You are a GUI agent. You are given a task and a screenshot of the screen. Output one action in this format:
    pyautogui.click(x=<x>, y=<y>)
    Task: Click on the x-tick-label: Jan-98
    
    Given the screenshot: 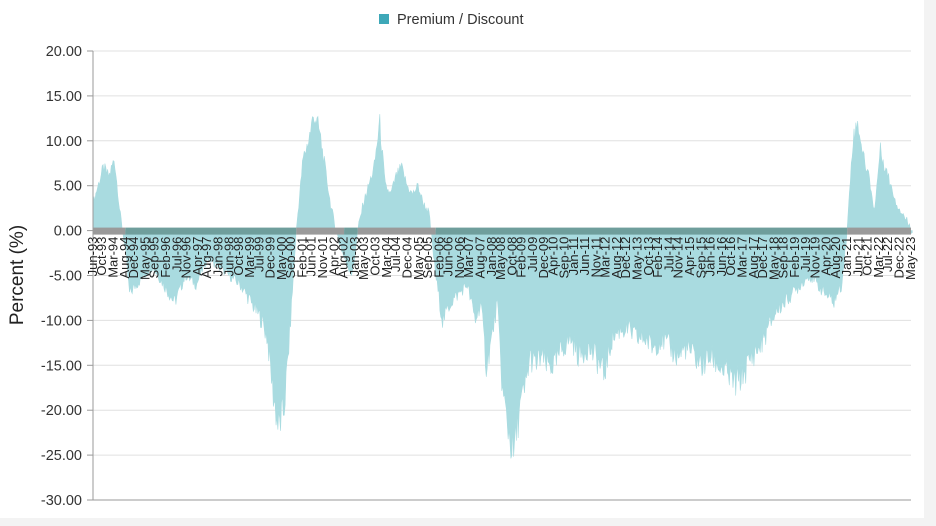 What is the action you would take?
    pyautogui.click(x=217, y=257)
    